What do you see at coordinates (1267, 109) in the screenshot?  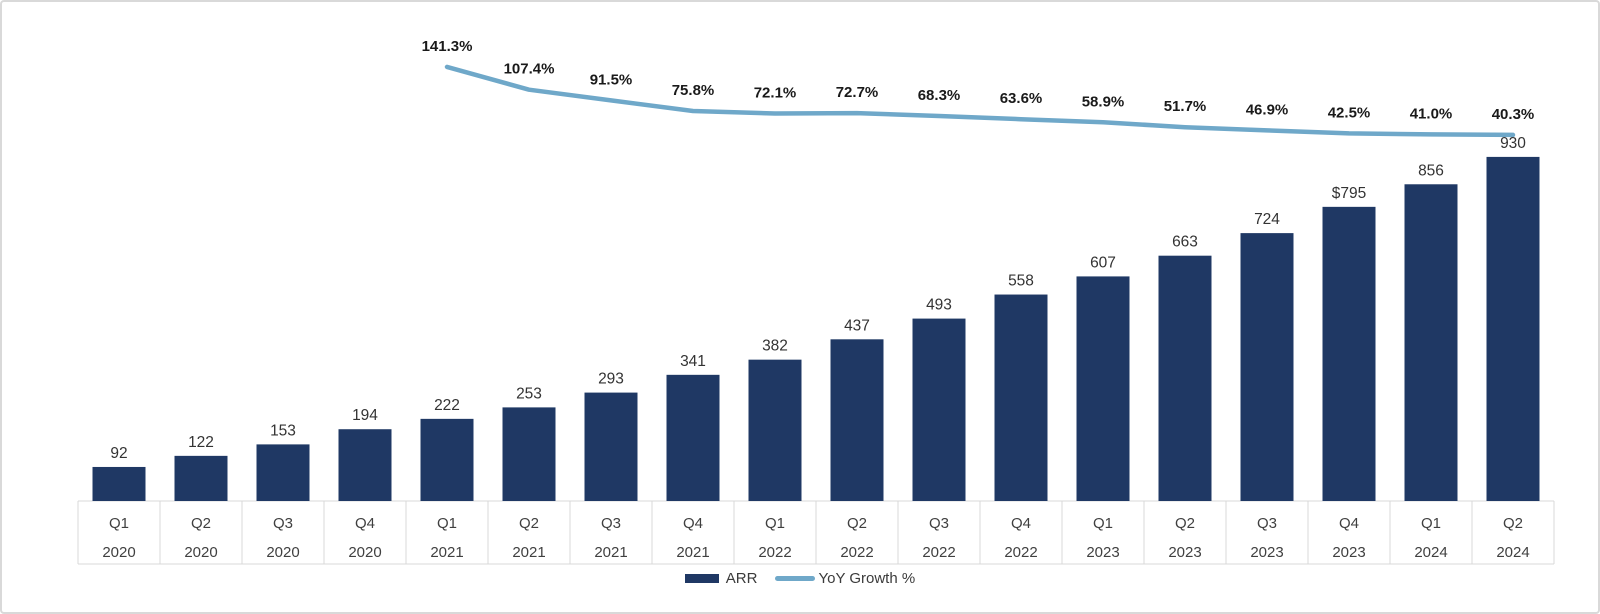 I see `yoy-growth-point-label: 46.9%` at bounding box center [1267, 109].